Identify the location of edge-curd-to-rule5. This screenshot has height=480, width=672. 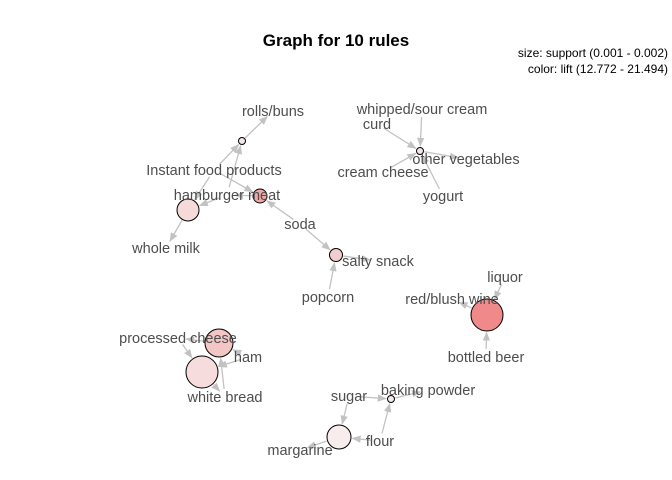
(400, 138).